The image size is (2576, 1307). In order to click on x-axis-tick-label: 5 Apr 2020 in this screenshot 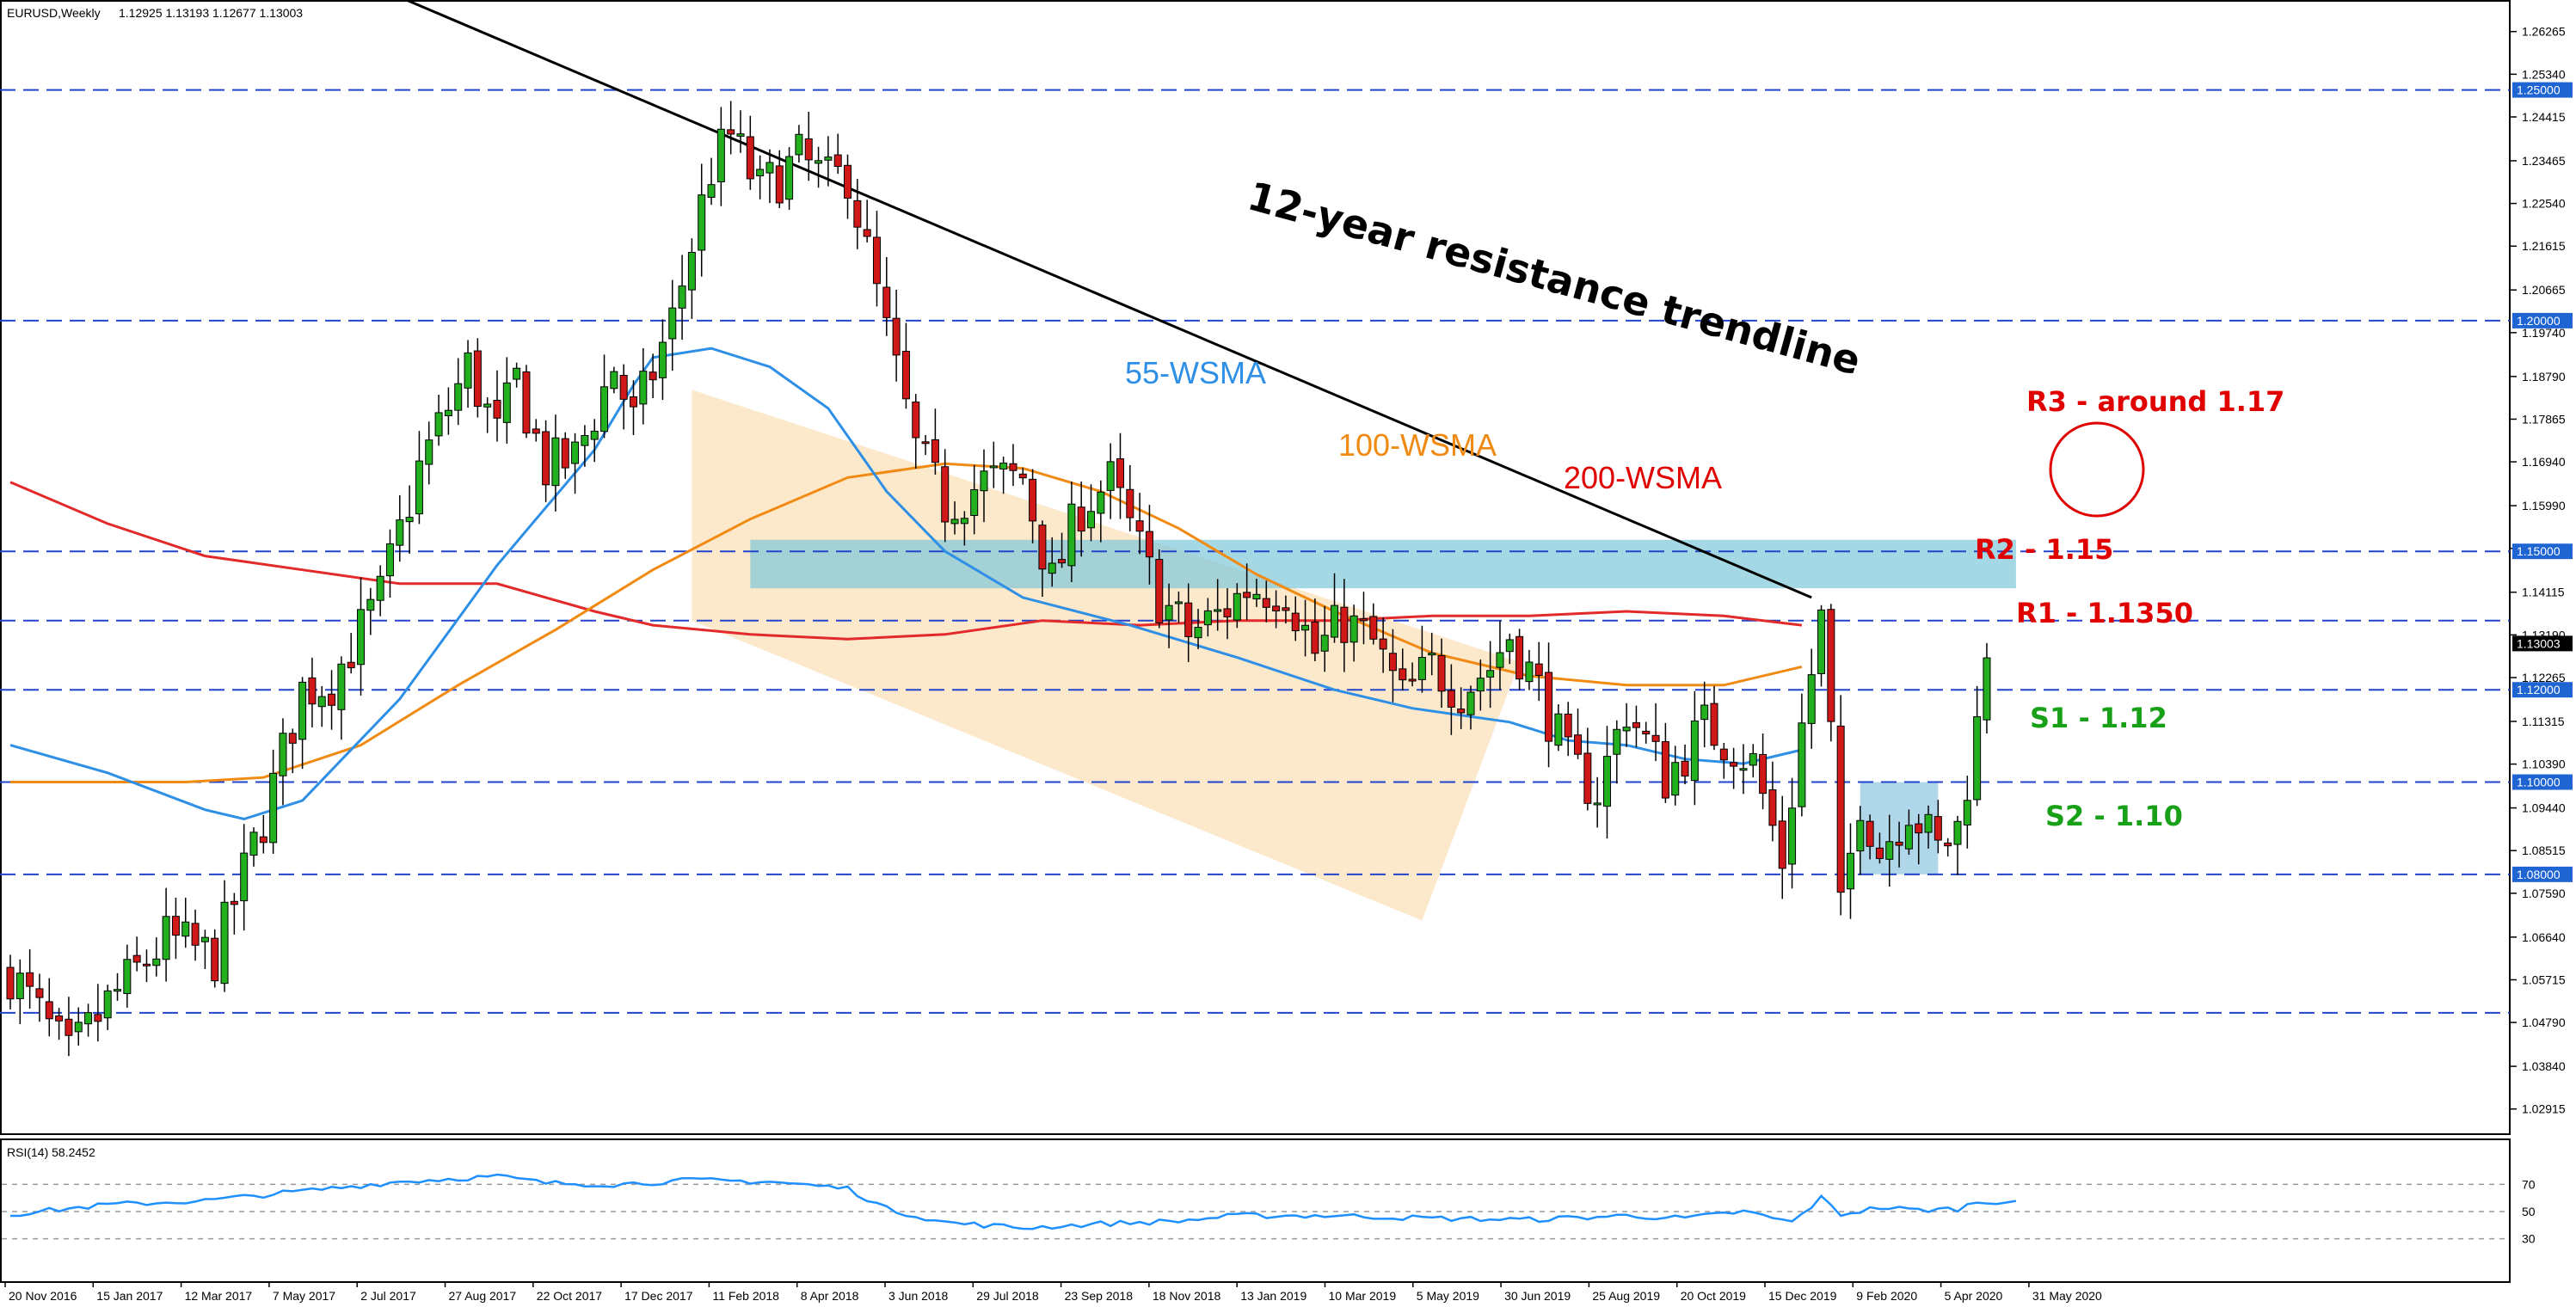, I will do `click(1974, 1296)`.